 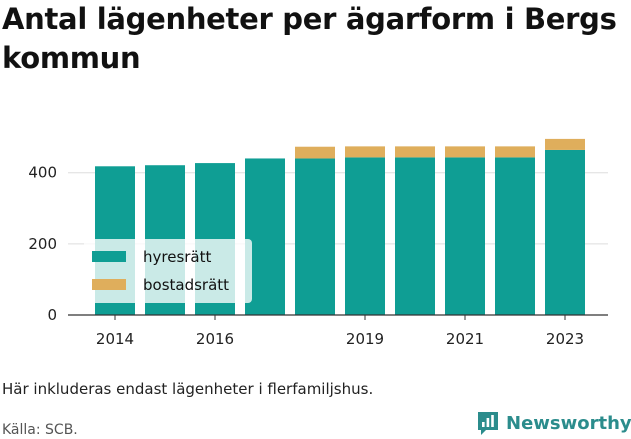 I want to click on bar-2018-bostadsratt, so click(x=315, y=152).